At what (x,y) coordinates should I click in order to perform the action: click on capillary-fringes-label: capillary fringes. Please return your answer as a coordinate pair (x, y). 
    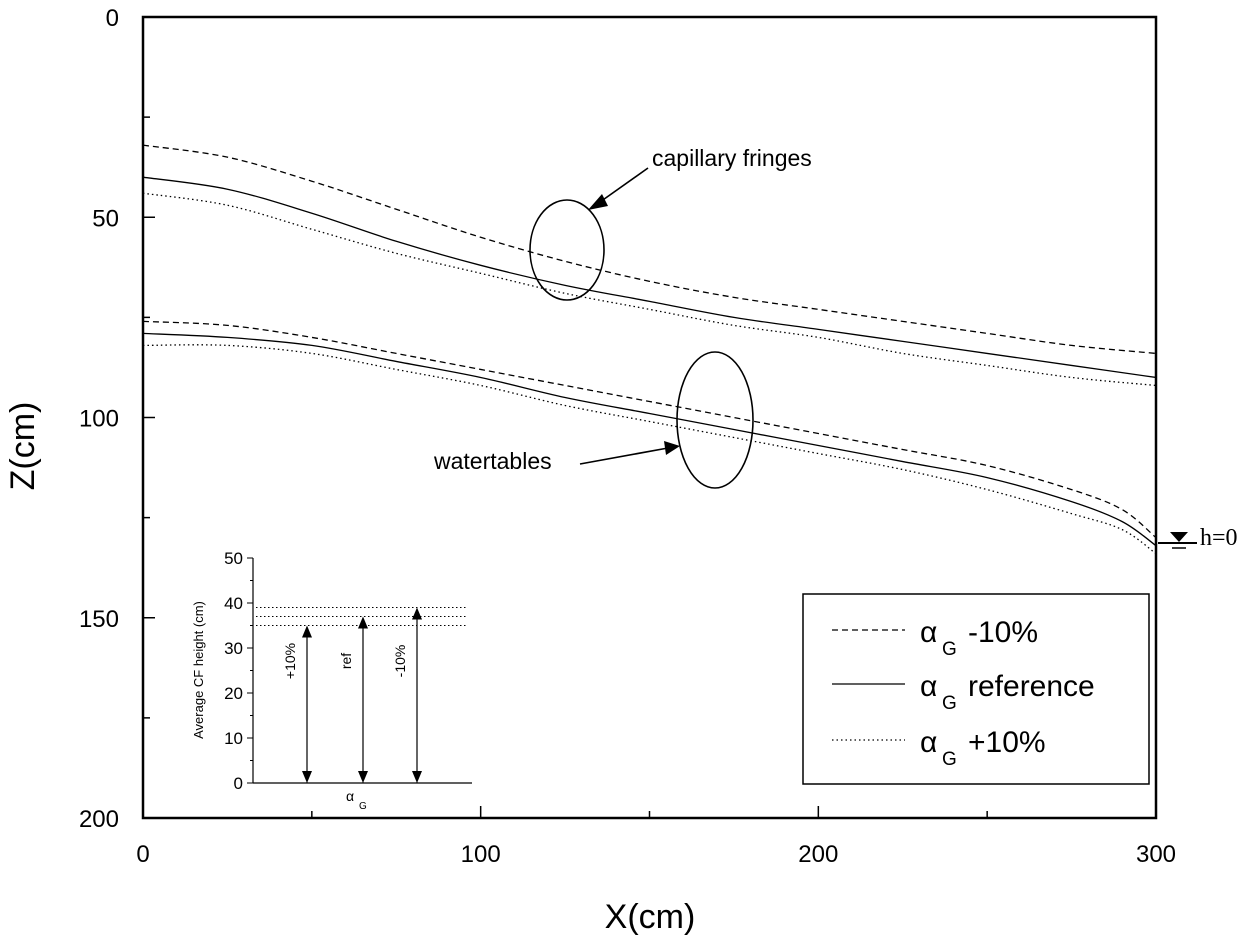
    Looking at the image, I should click on (732, 158).